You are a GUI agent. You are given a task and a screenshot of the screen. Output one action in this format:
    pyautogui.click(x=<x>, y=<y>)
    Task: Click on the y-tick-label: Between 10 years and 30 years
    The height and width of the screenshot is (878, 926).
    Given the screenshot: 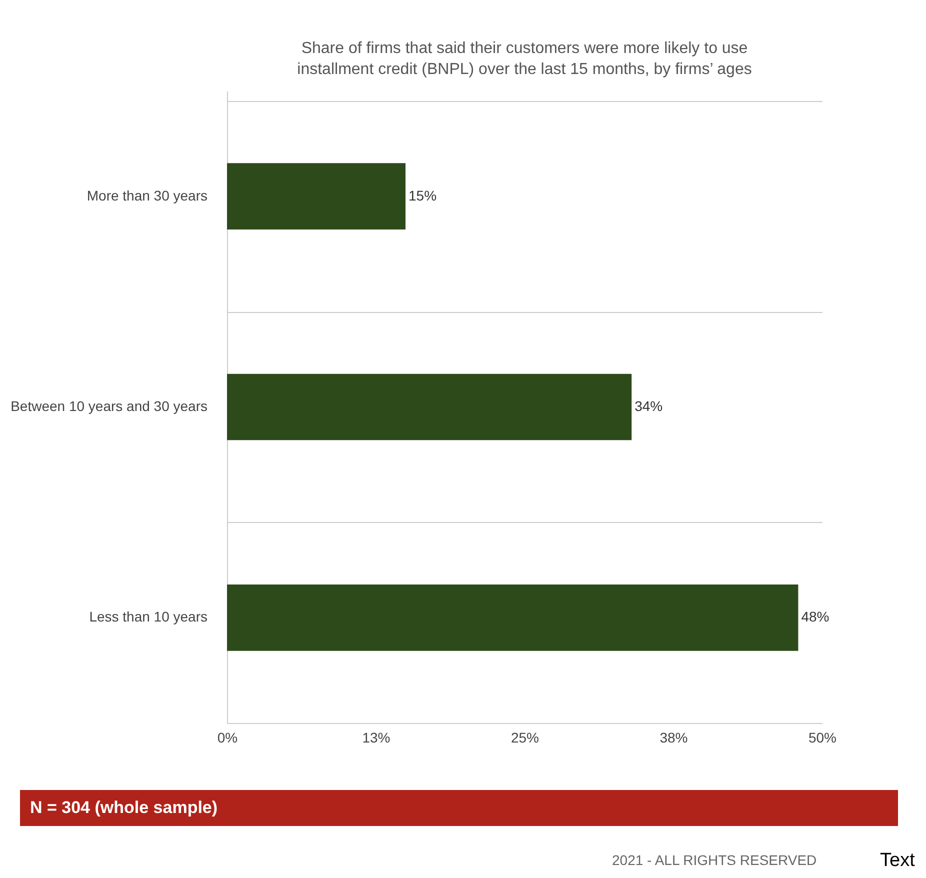 What is the action you would take?
    pyautogui.click(x=109, y=406)
    